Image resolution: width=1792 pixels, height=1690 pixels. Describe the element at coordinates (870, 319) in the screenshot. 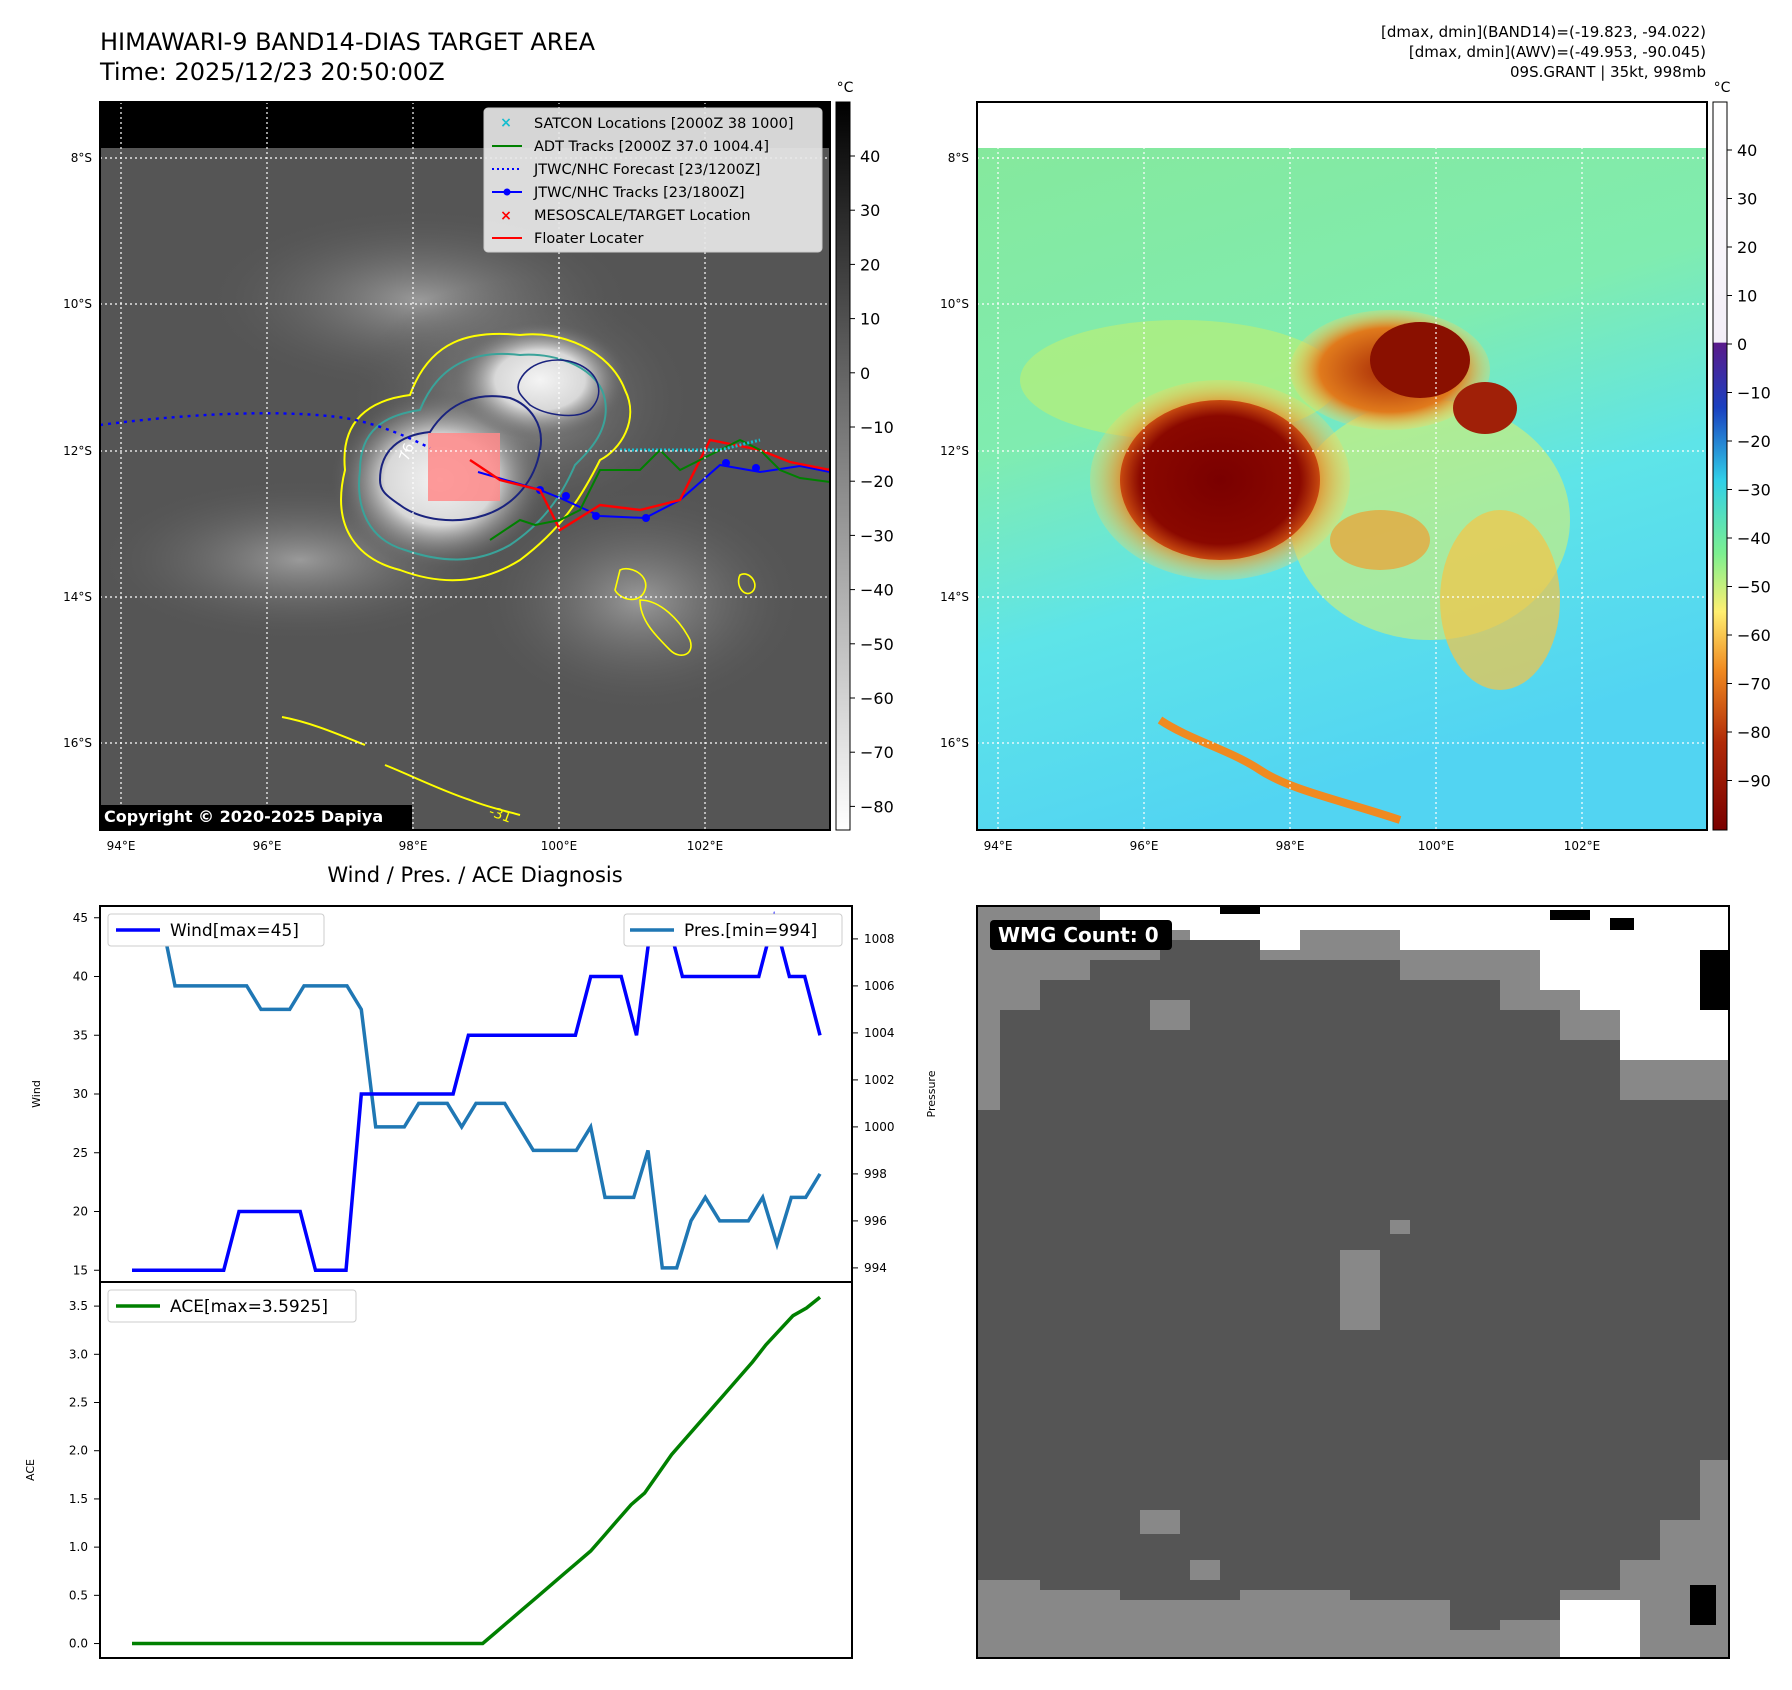

I see `colorbar-tick-label: 10` at that location.